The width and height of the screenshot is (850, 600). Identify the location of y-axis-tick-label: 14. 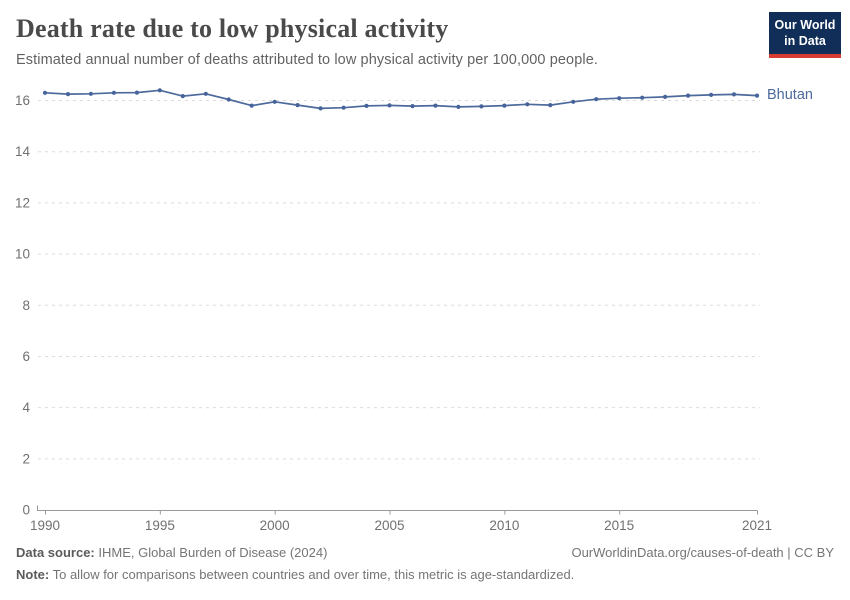
(23, 151).